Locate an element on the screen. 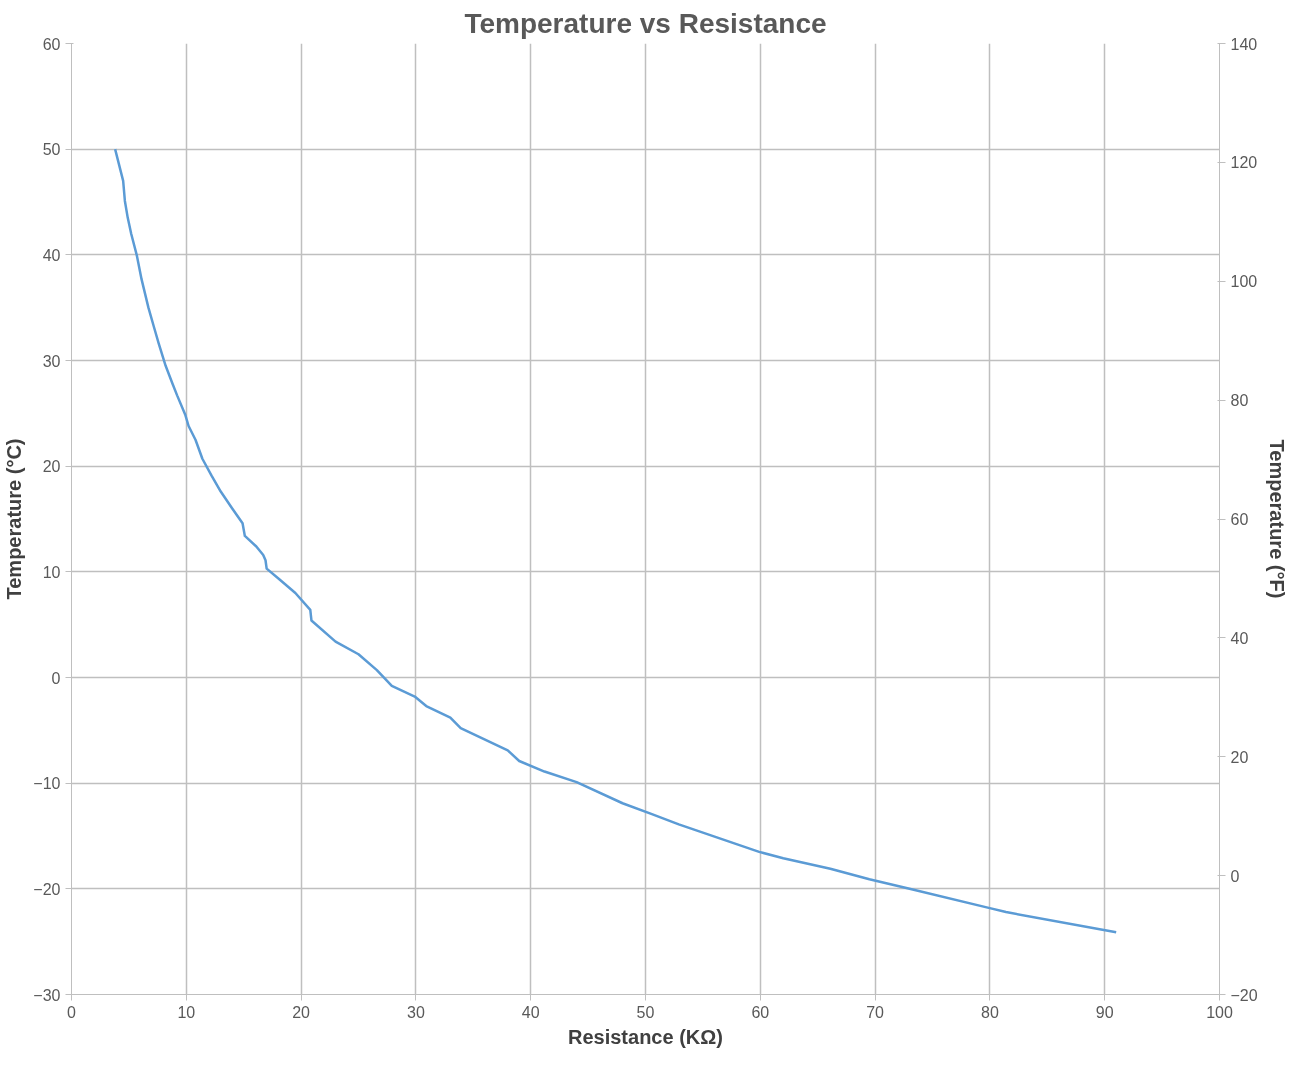 This screenshot has width=1307, height=1078. x-tick-label: 70 is located at coordinates (875, 1012).